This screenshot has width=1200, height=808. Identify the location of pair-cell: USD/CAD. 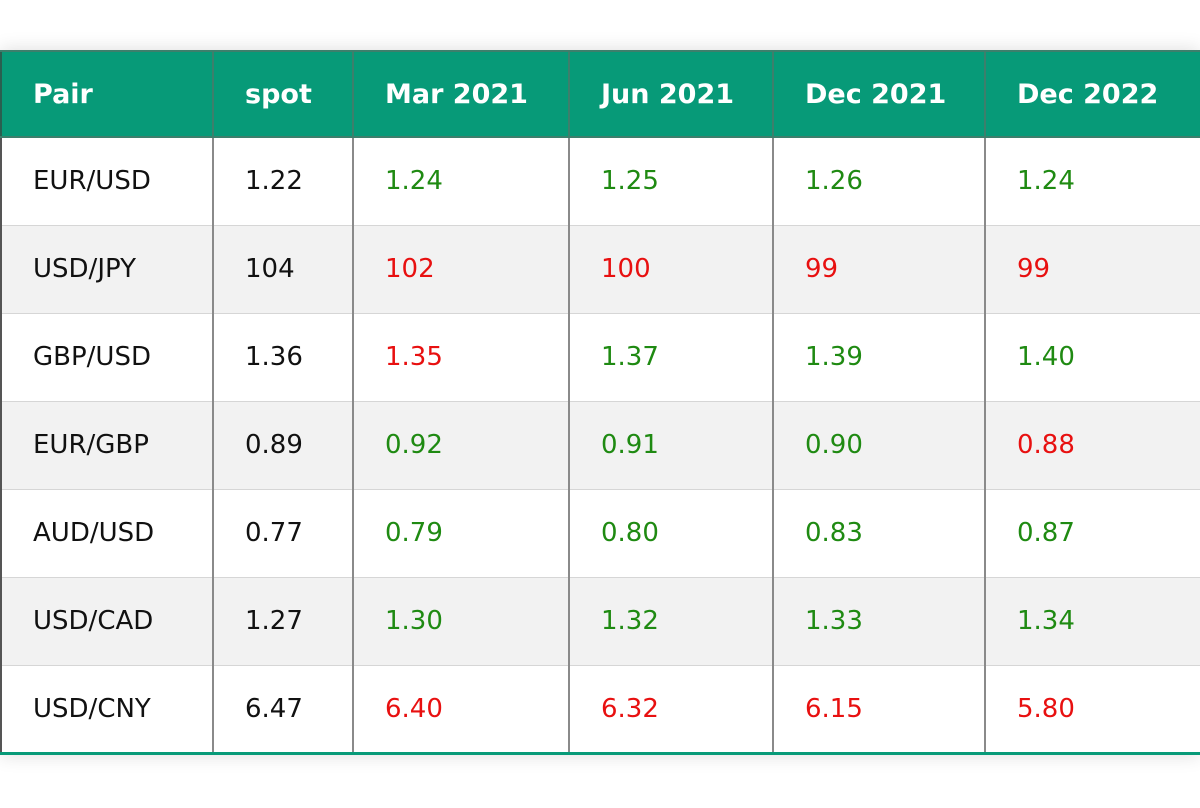
(106, 621).